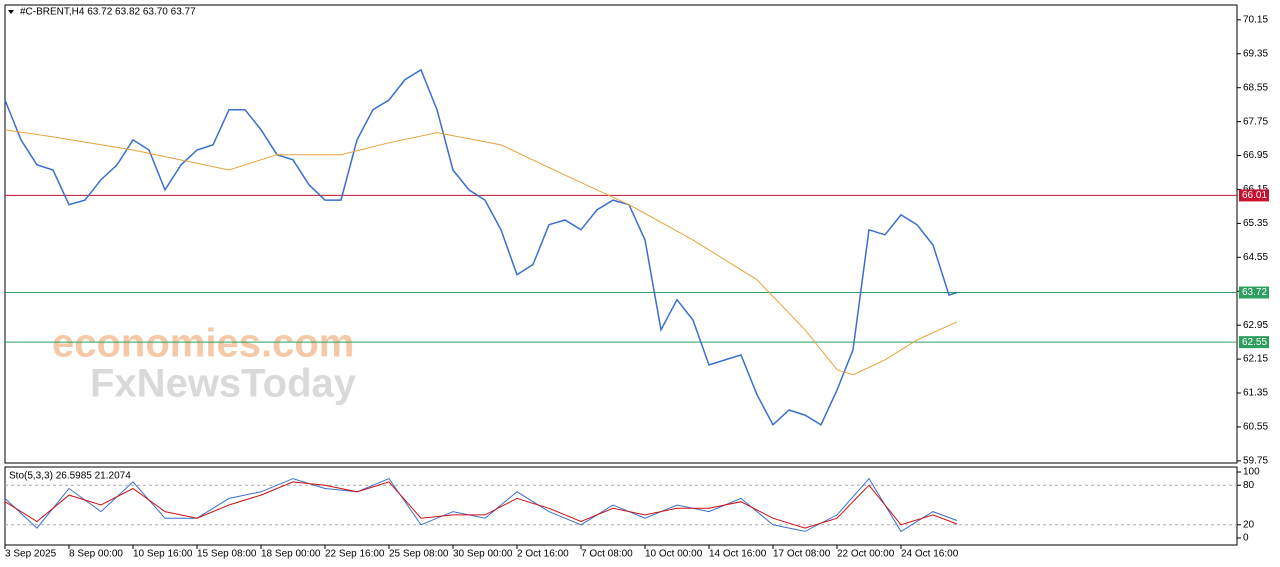 The width and height of the screenshot is (1280, 567). Describe the element at coordinates (96, 554) in the screenshot. I see `x-tick-label: 8 Sep 00:00` at that location.